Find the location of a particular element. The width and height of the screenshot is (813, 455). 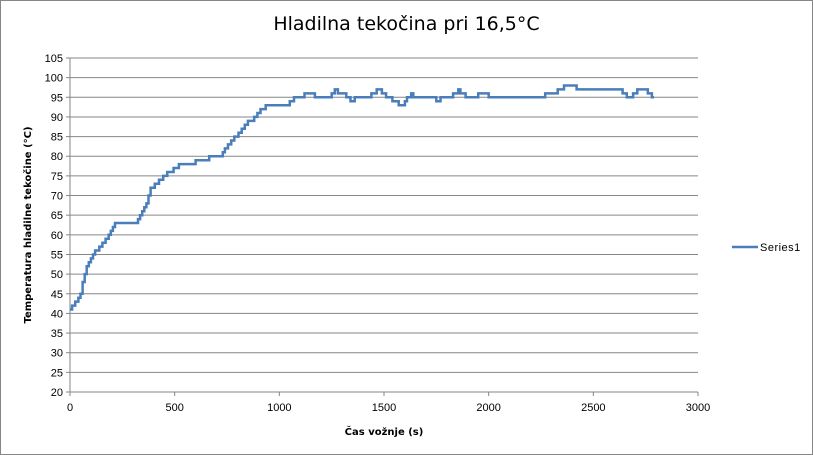

y-tick-label-90: 90 is located at coordinates (57, 118).